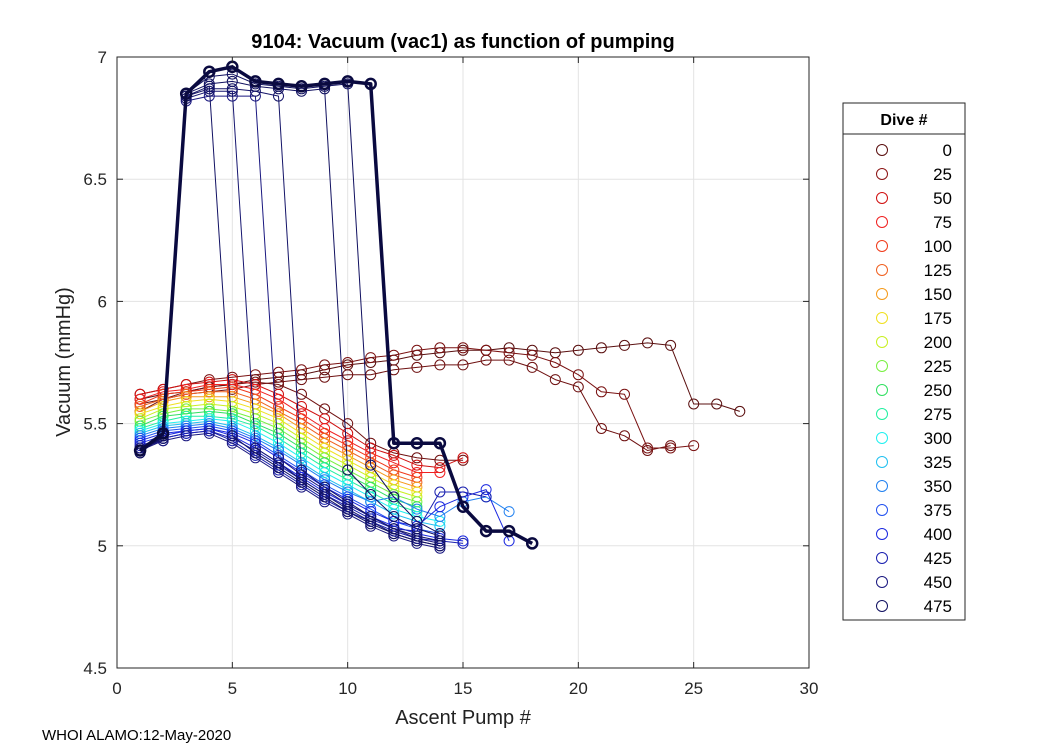 The width and height of the screenshot is (1050, 750). What do you see at coordinates (914, 510) in the screenshot?
I see `legend-entry: 375` at bounding box center [914, 510].